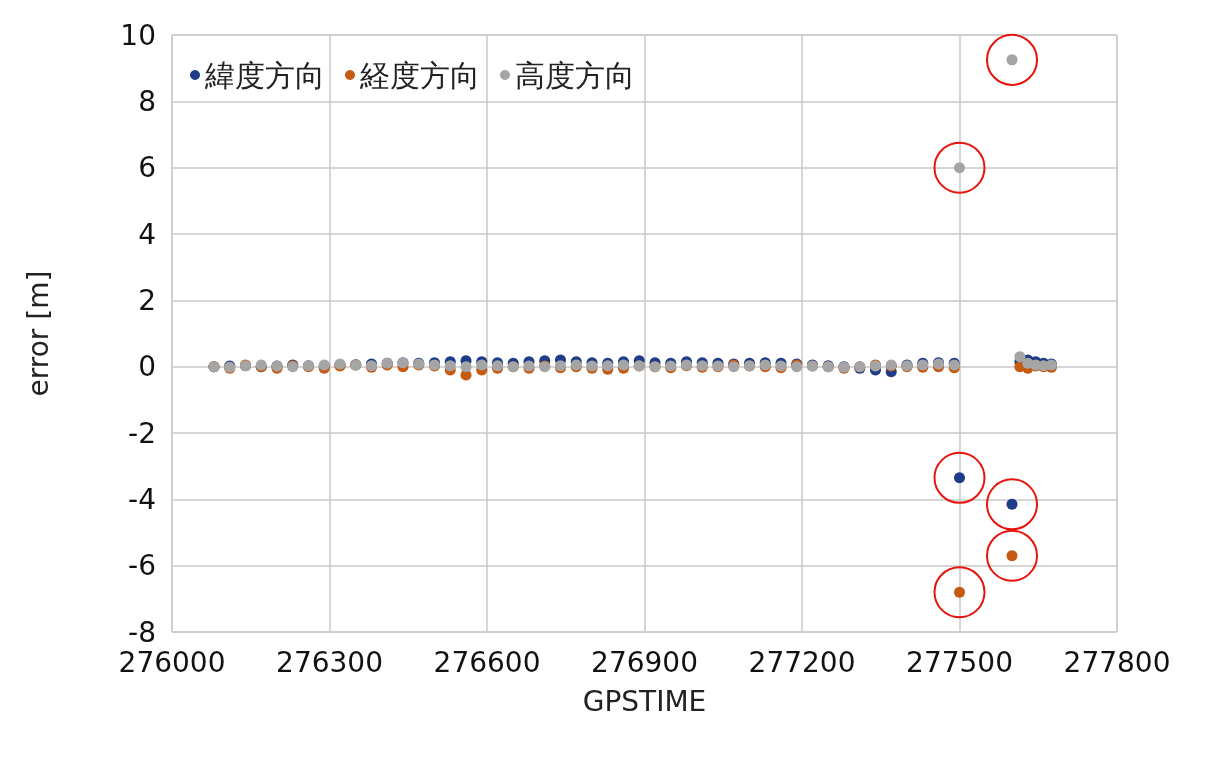  What do you see at coordinates (959, 662) in the screenshot?
I see `x-tick-label: 277500` at bounding box center [959, 662].